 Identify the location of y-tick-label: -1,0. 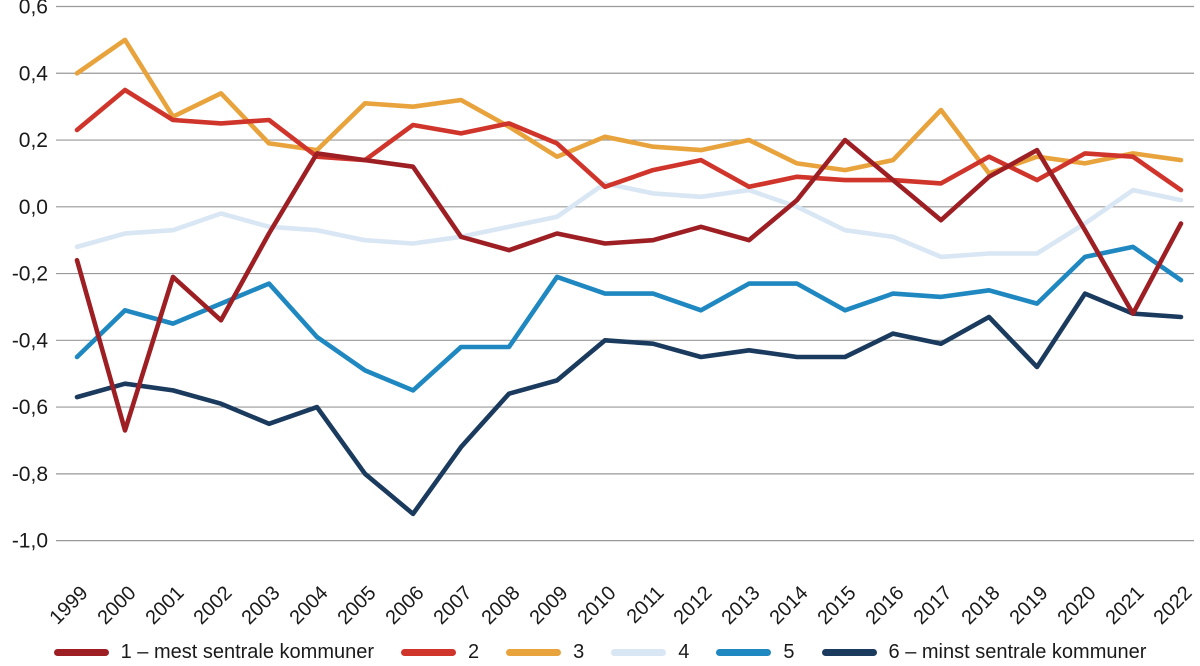
(30, 541).